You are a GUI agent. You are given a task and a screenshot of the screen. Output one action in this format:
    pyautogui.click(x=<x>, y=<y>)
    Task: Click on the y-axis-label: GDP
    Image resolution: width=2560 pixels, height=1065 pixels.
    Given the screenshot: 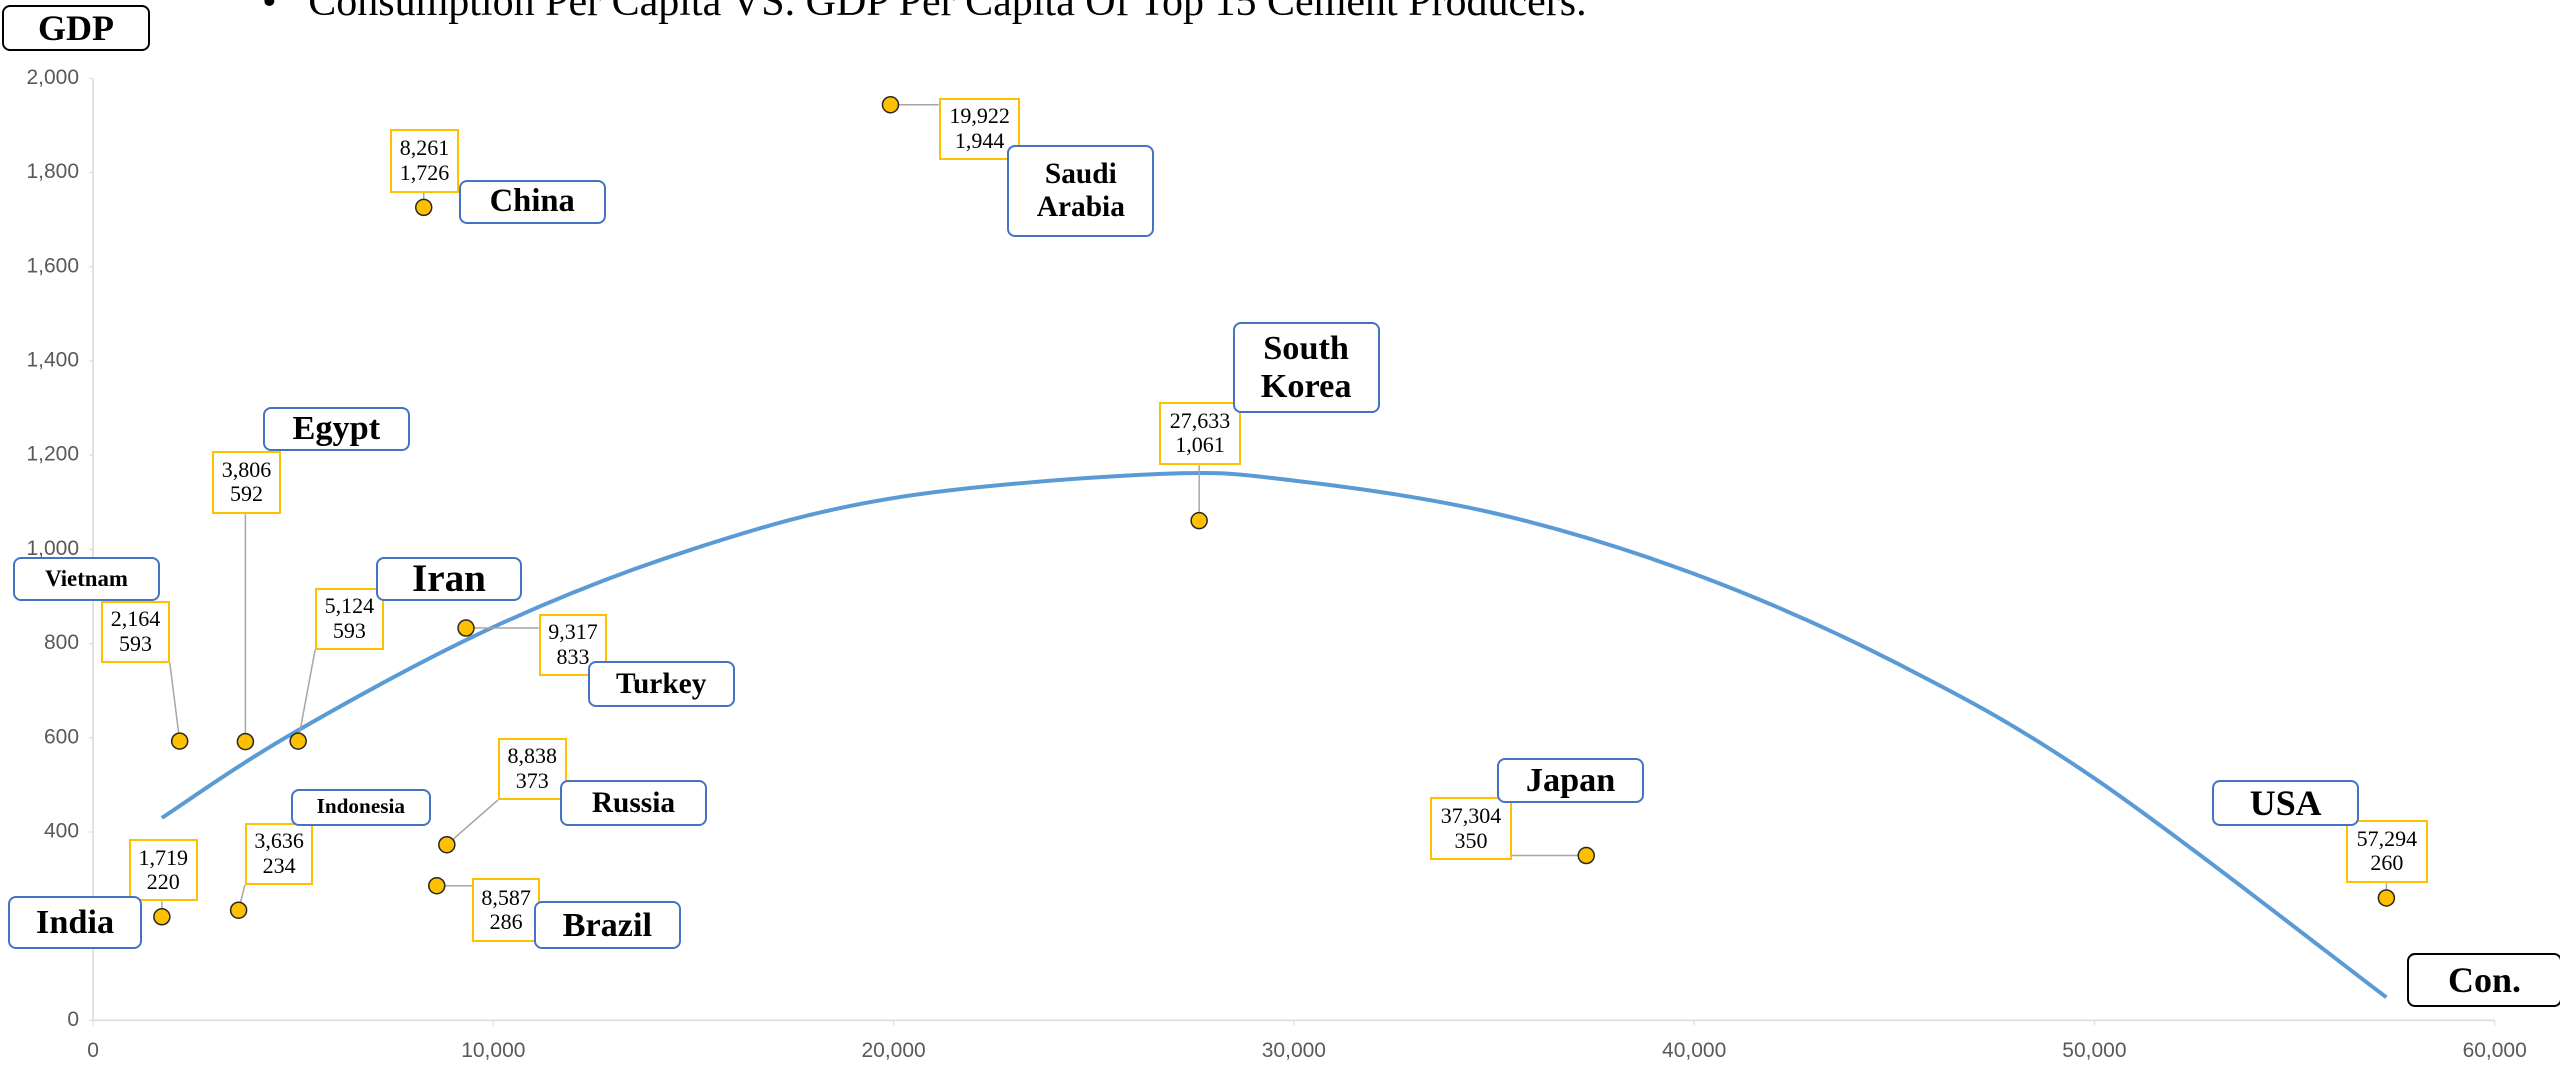 What is the action you would take?
    pyautogui.click(x=76, y=28)
    